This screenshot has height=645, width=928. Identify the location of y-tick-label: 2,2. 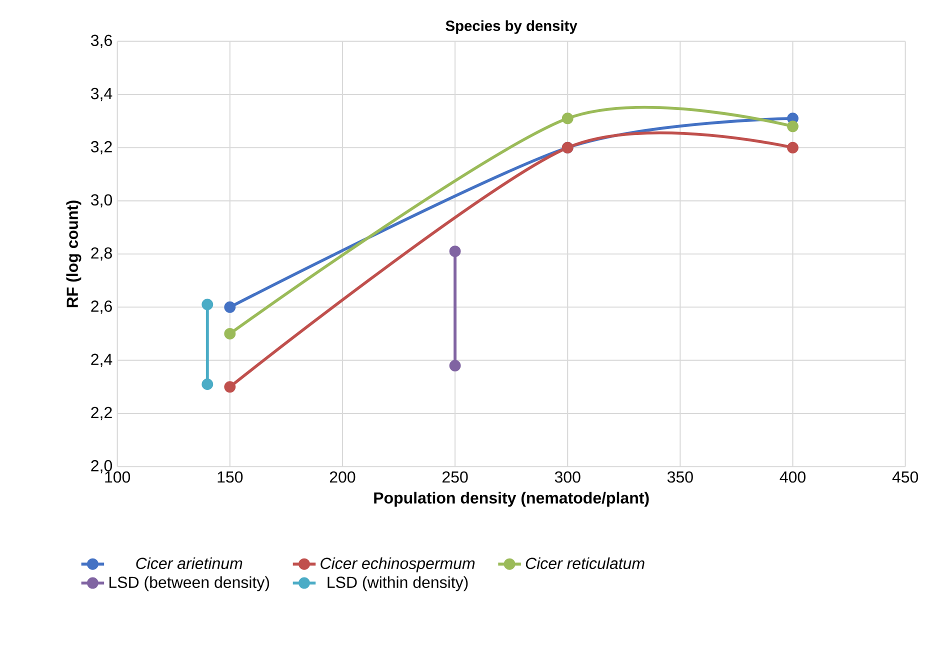
(101, 413).